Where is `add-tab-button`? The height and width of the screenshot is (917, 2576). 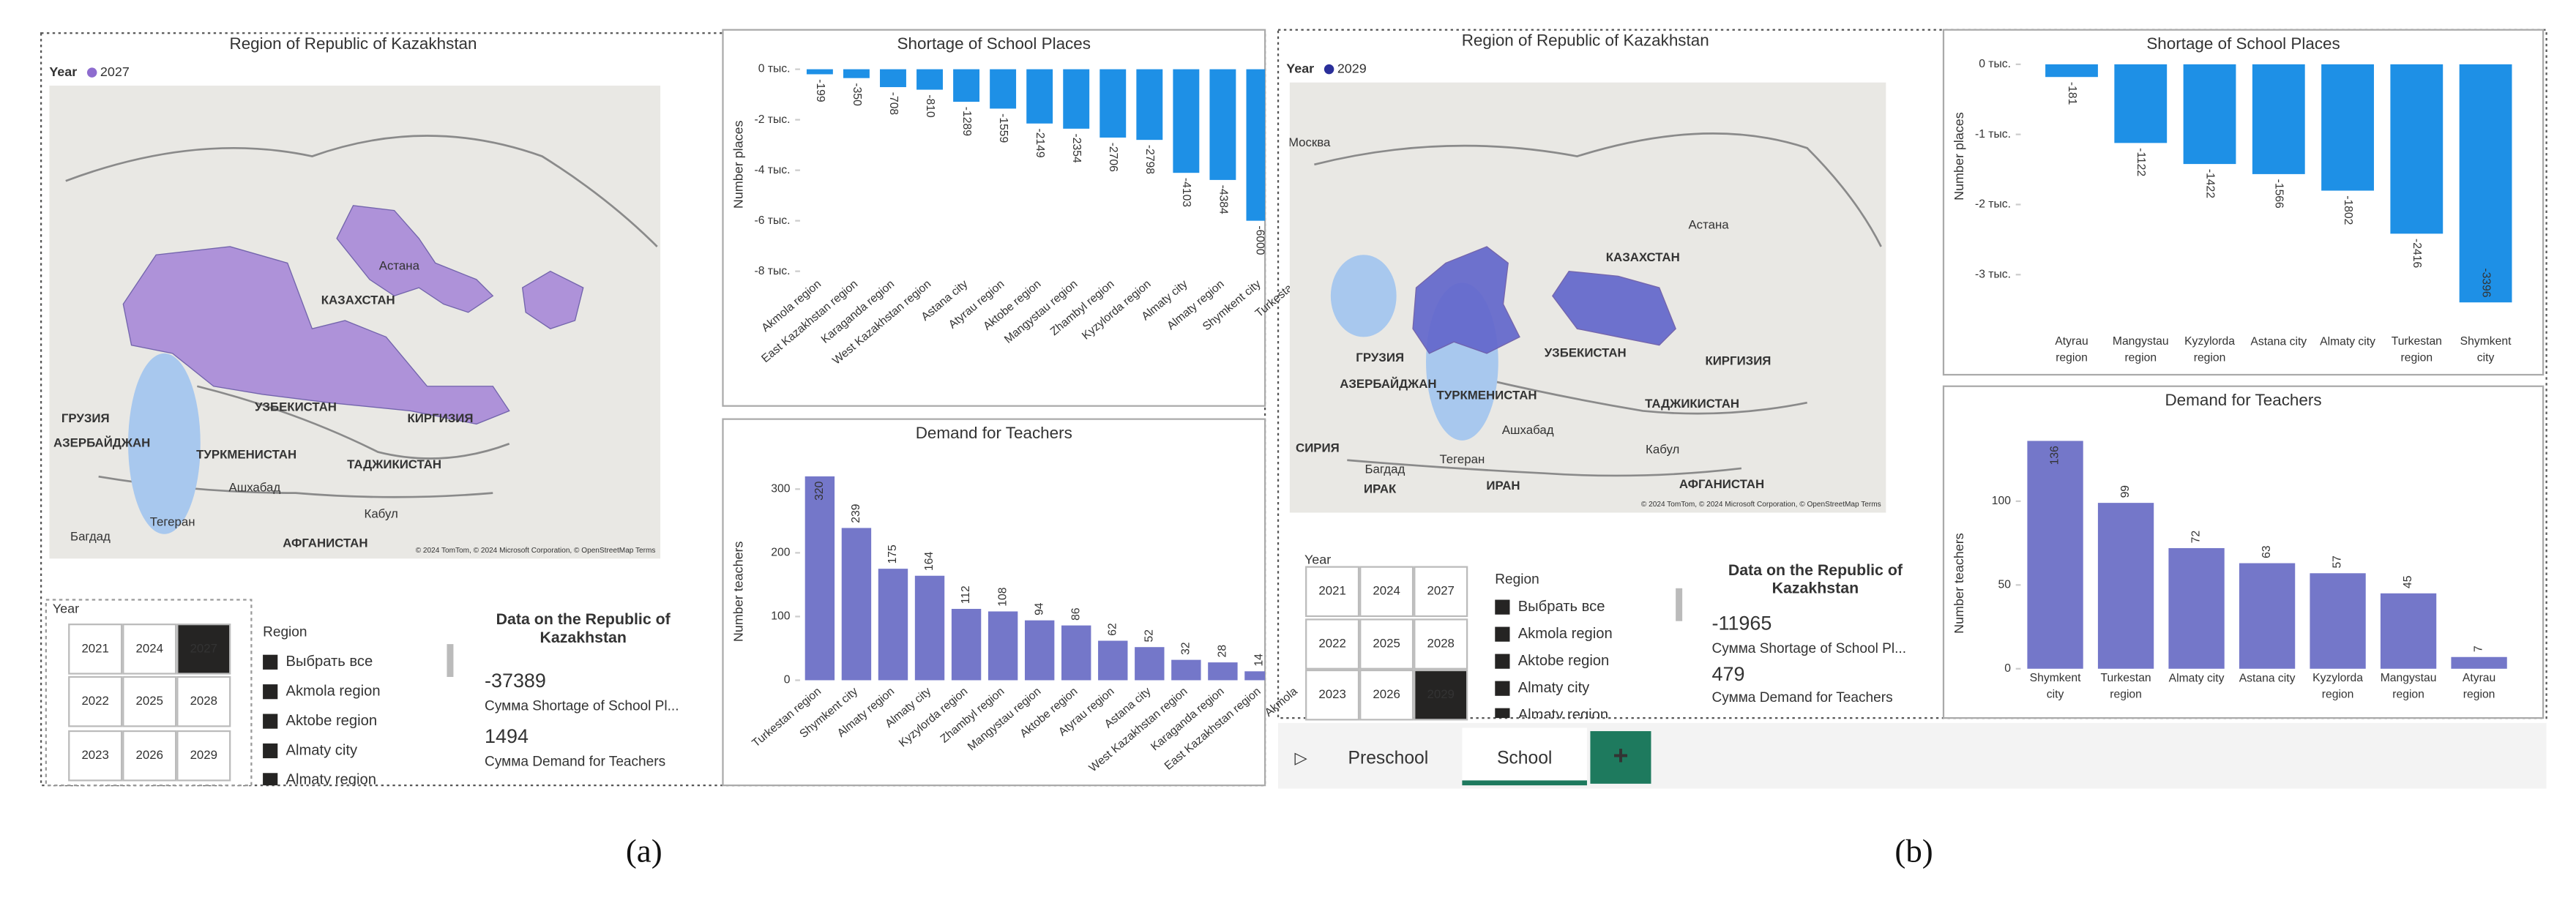
add-tab-button is located at coordinates (1620, 757).